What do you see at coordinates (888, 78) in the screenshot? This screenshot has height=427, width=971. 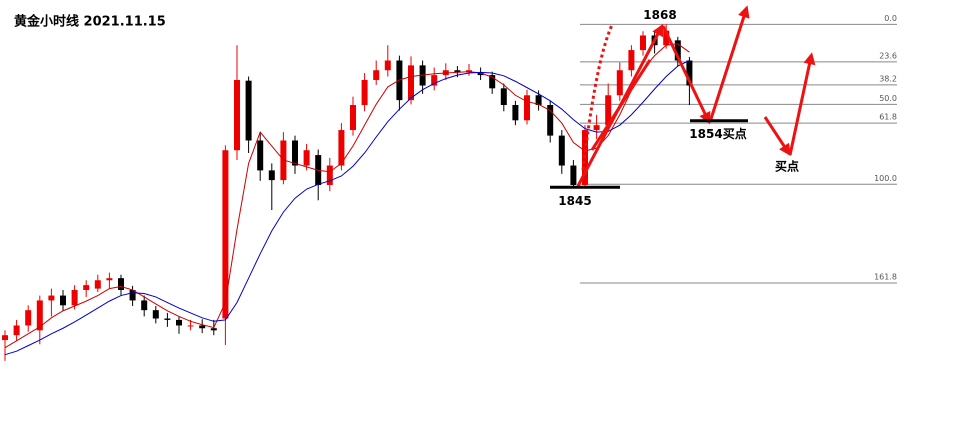 I see `fib-label: 38.2` at bounding box center [888, 78].